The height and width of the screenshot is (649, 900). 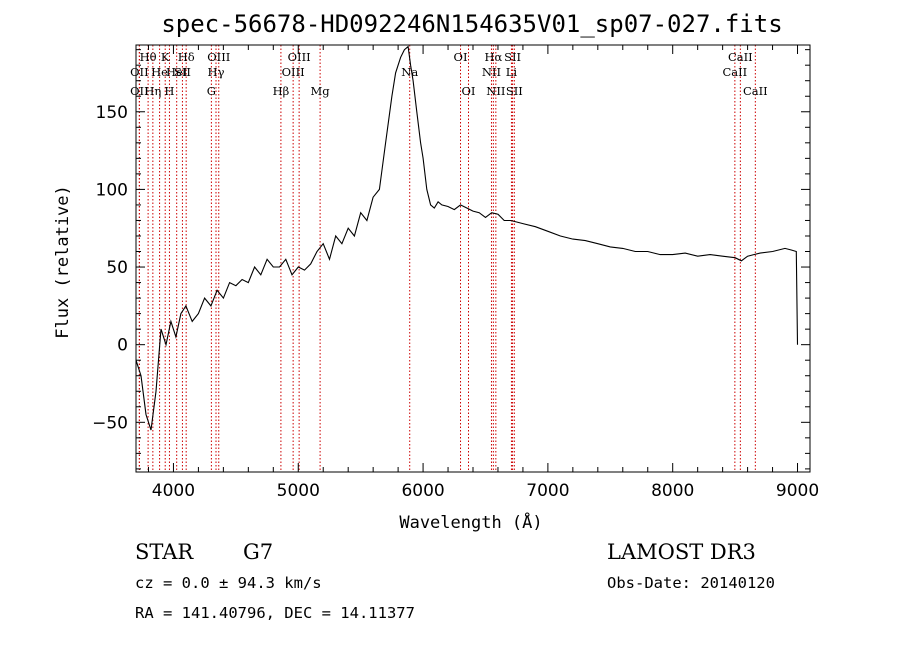 What do you see at coordinates (275, 613) in the screenshot?
I see `coordinates: RA = 141.40796, DEC = 14.11377` at bounding box center [275, 613].